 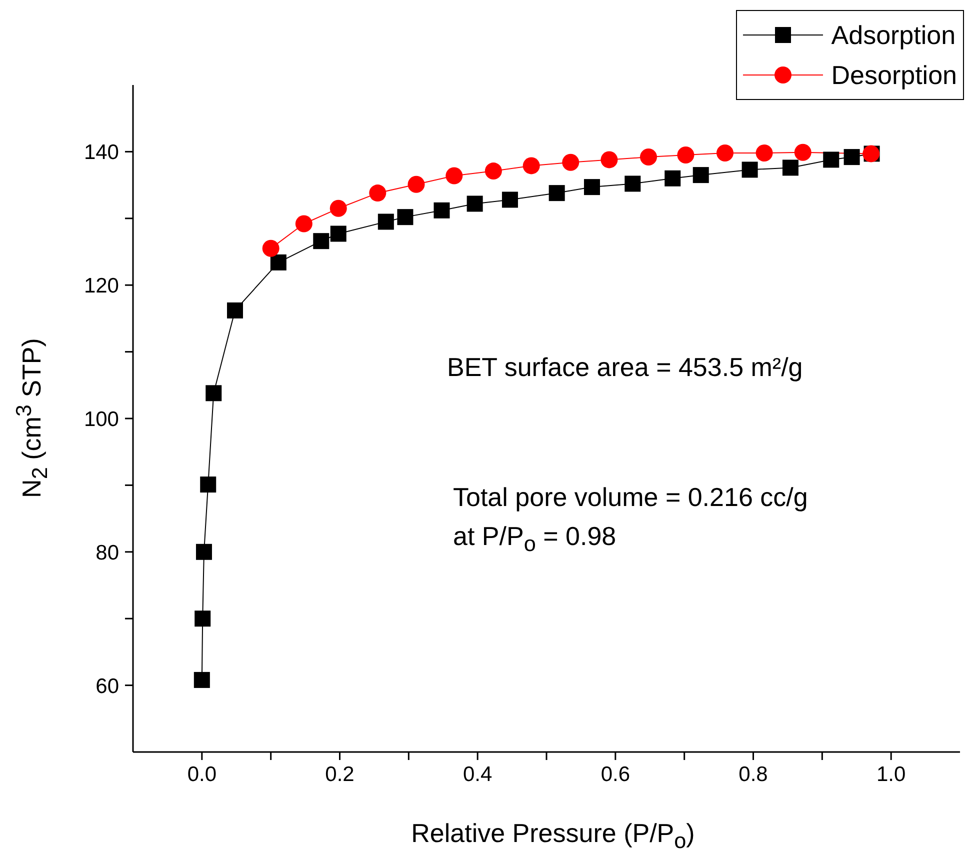 What do you see at coordinates (101, 286) in the screenshot?
I see `y-tick-label: 120` at bounding box center [101, 286].